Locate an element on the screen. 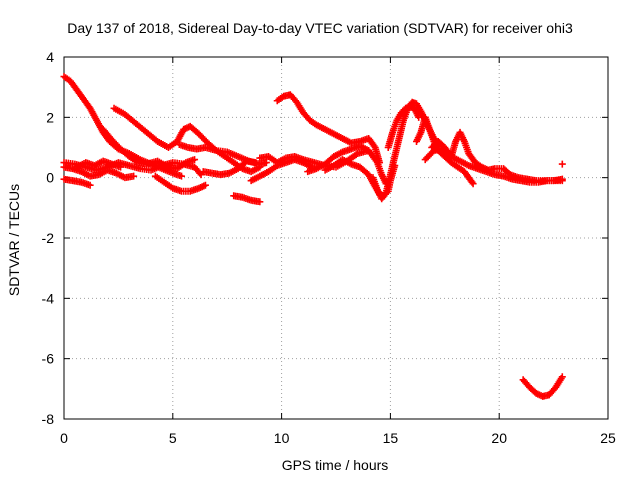 This screenshot has width=640, height=480. y-tick-label: 0 is located at coordinates (50, 178).